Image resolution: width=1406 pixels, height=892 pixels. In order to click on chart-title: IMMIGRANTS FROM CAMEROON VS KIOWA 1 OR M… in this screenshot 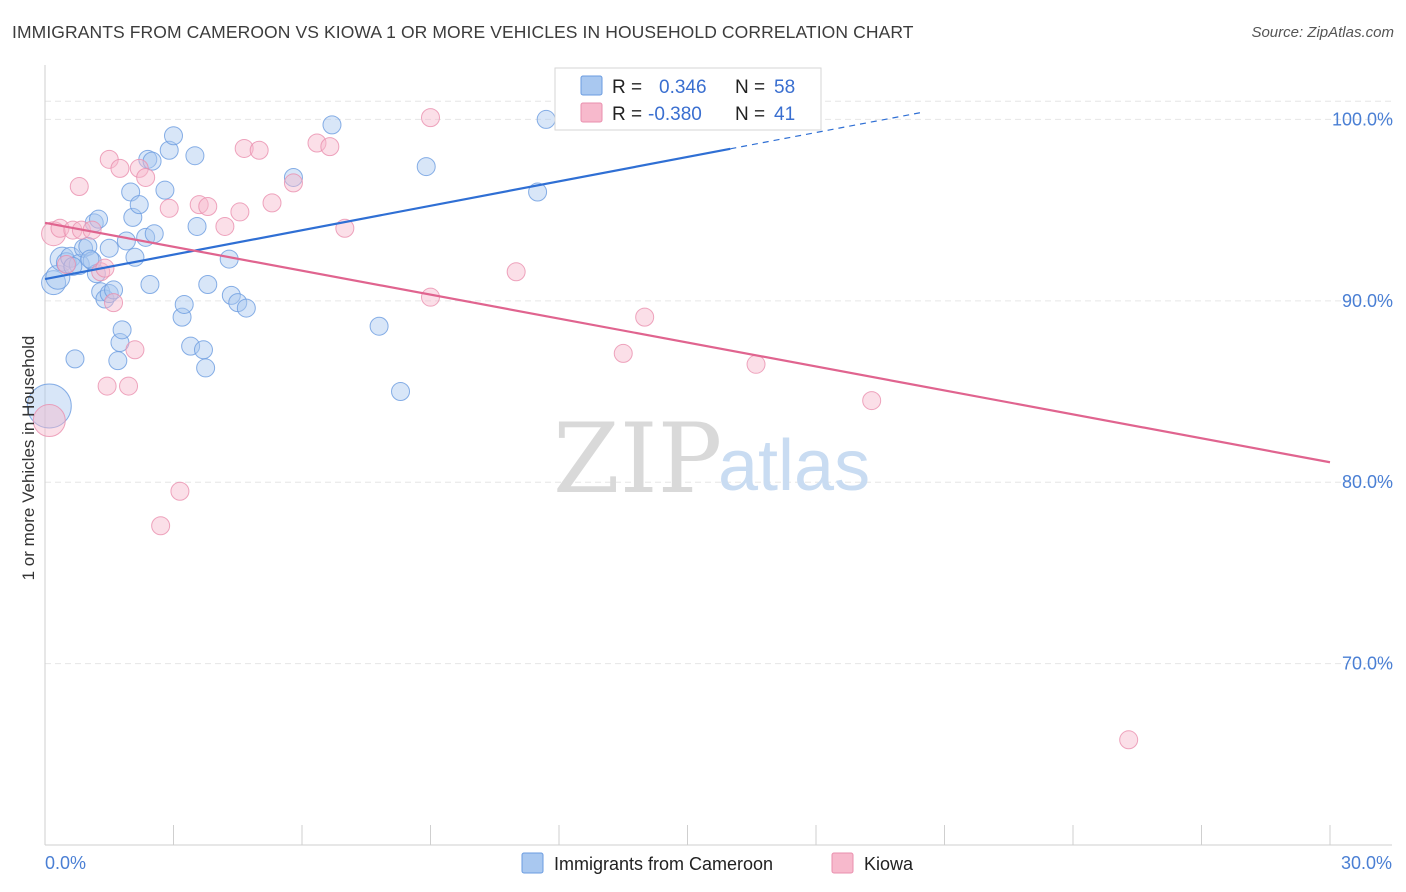, I will do `click(463, 32)`.